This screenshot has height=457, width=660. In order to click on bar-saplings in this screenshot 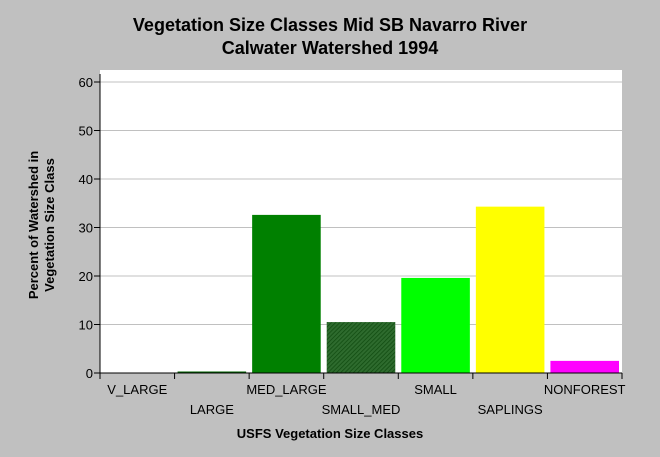, I will do `click(510, 289)`.